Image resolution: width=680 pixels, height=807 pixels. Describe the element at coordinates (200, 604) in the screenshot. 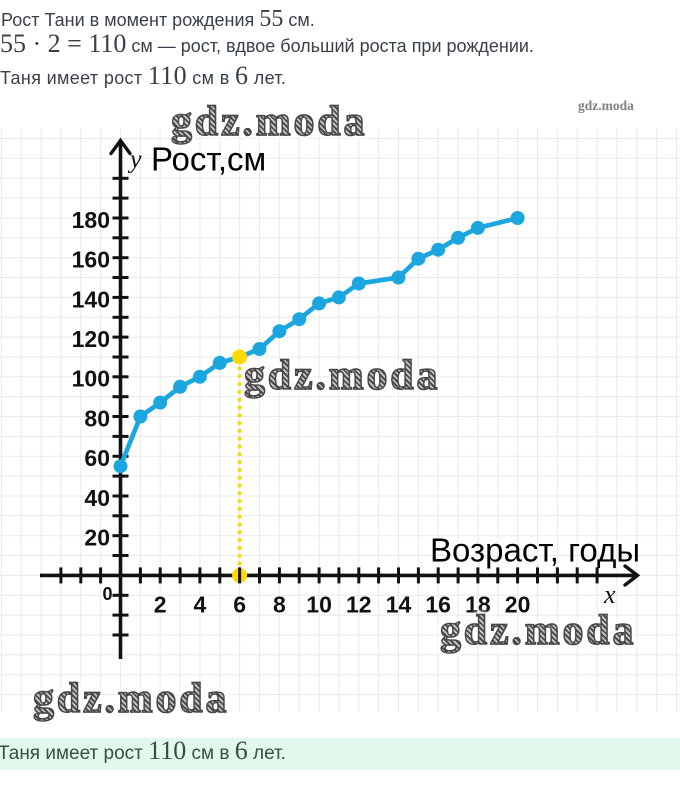

I see `svg-text: 4` at that location.